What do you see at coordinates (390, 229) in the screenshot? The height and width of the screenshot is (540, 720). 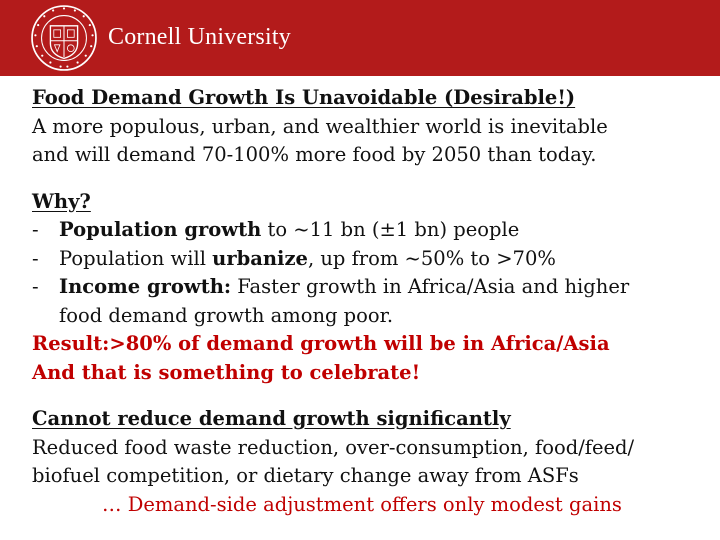 I see `bullet-text: to ~11 bn (±1 bn) people` at bounding box center [390, 229].